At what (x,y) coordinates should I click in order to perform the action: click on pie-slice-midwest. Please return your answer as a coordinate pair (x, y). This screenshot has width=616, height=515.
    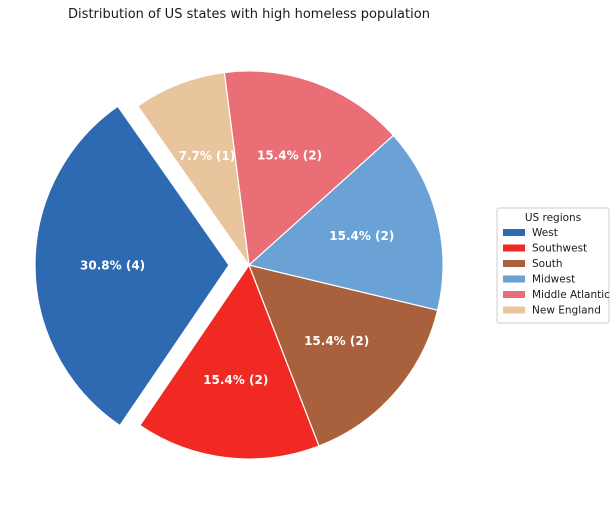
    Looking at the image, I should click on (345, 222).